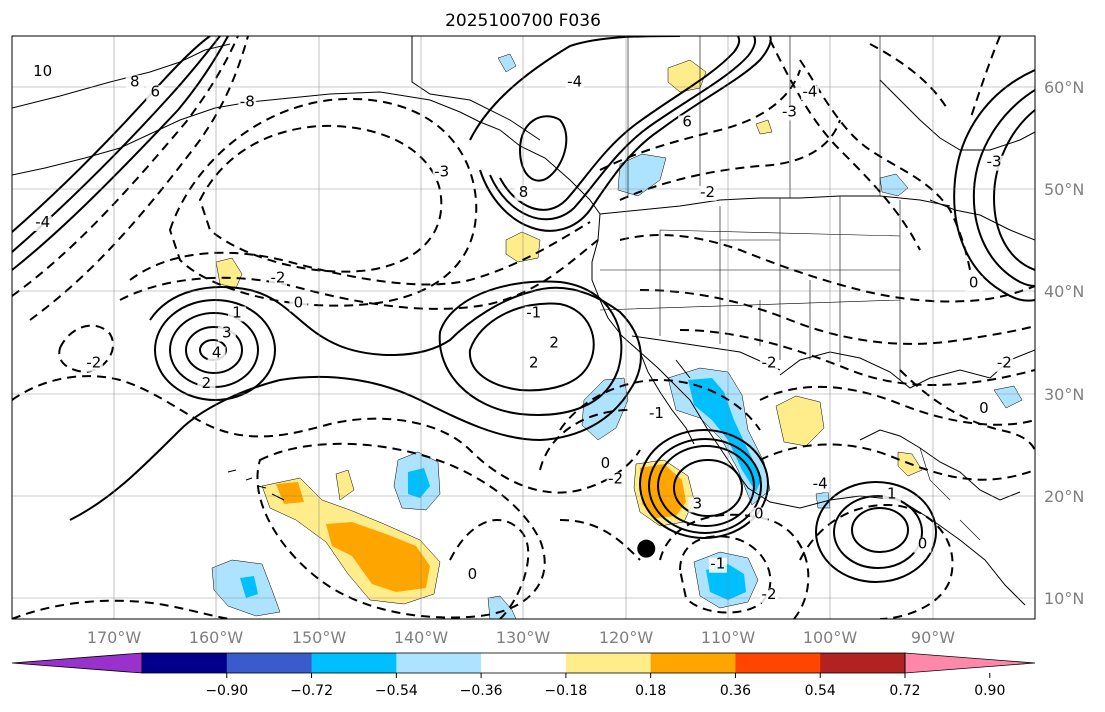 The height and width of the screenshot is (712, 1105). I want to click on contour-label: -4, so click(809, 91).